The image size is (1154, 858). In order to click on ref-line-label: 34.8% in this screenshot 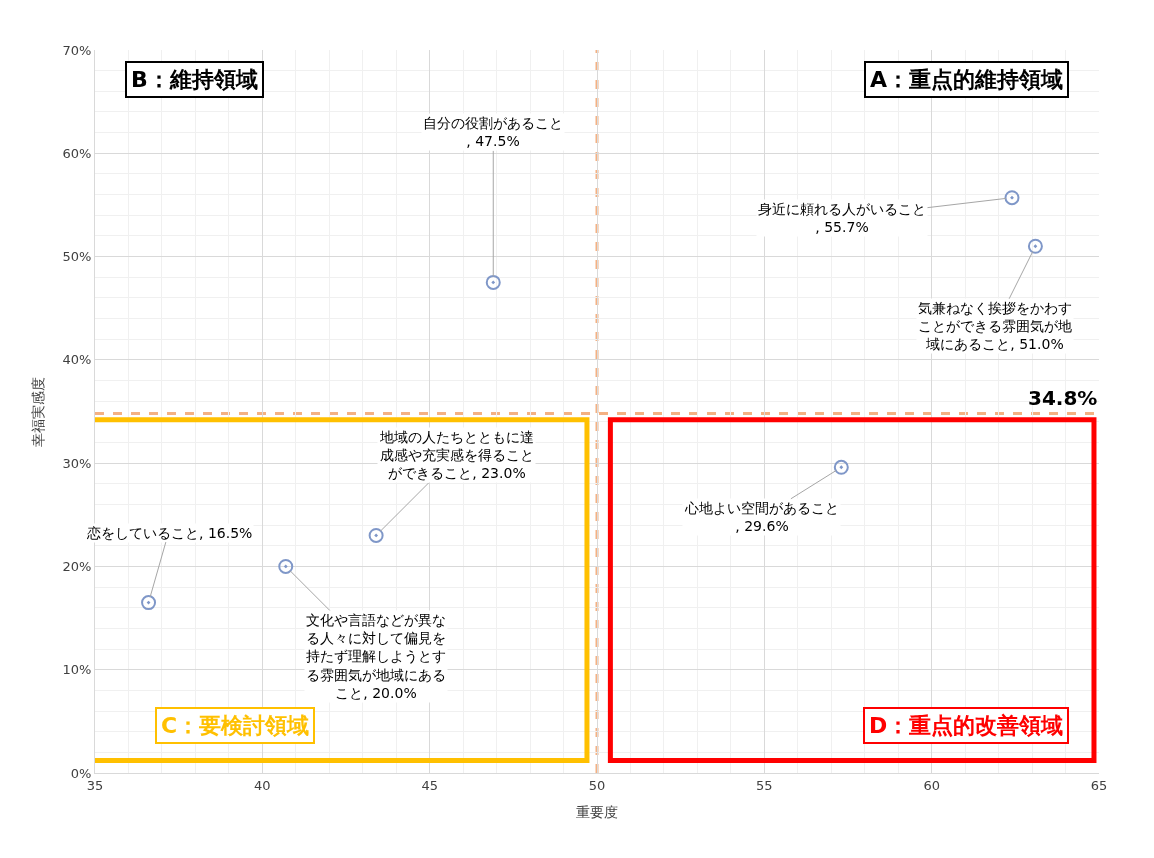, I will do `click(1063, 398)`.